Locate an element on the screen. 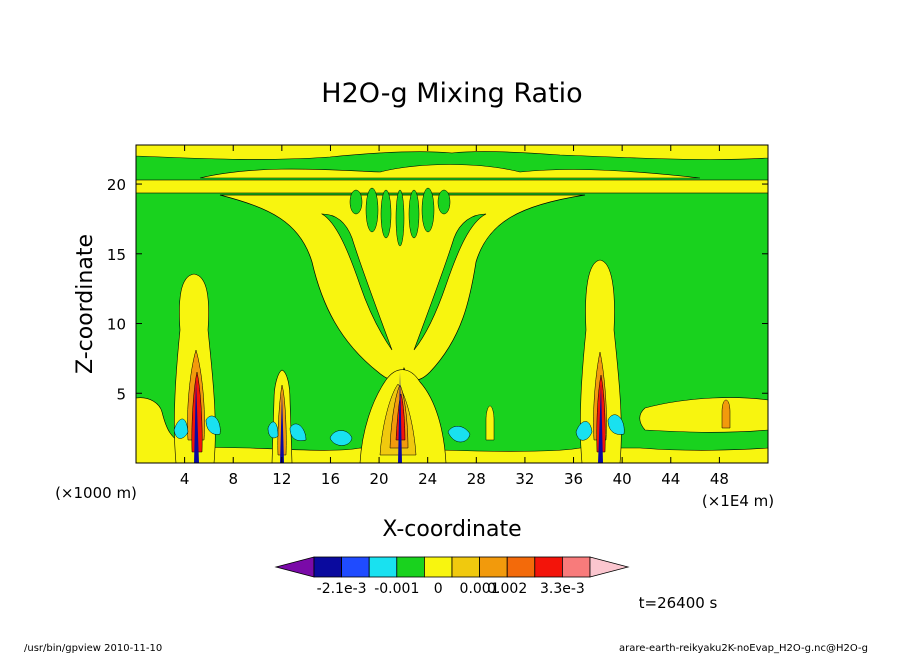 This screenshot has height=654, width=904. colorbar-label: 0.001 is located at coordinates (480, 589).